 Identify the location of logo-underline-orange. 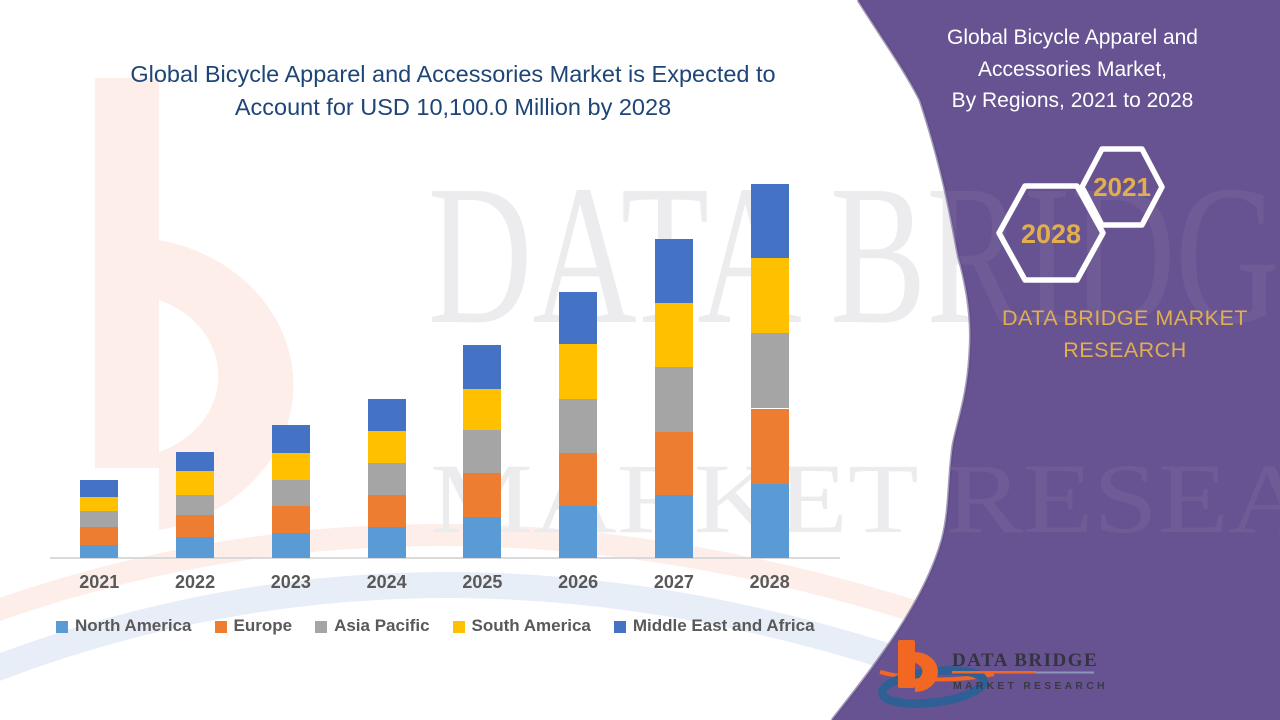
(994, 672).